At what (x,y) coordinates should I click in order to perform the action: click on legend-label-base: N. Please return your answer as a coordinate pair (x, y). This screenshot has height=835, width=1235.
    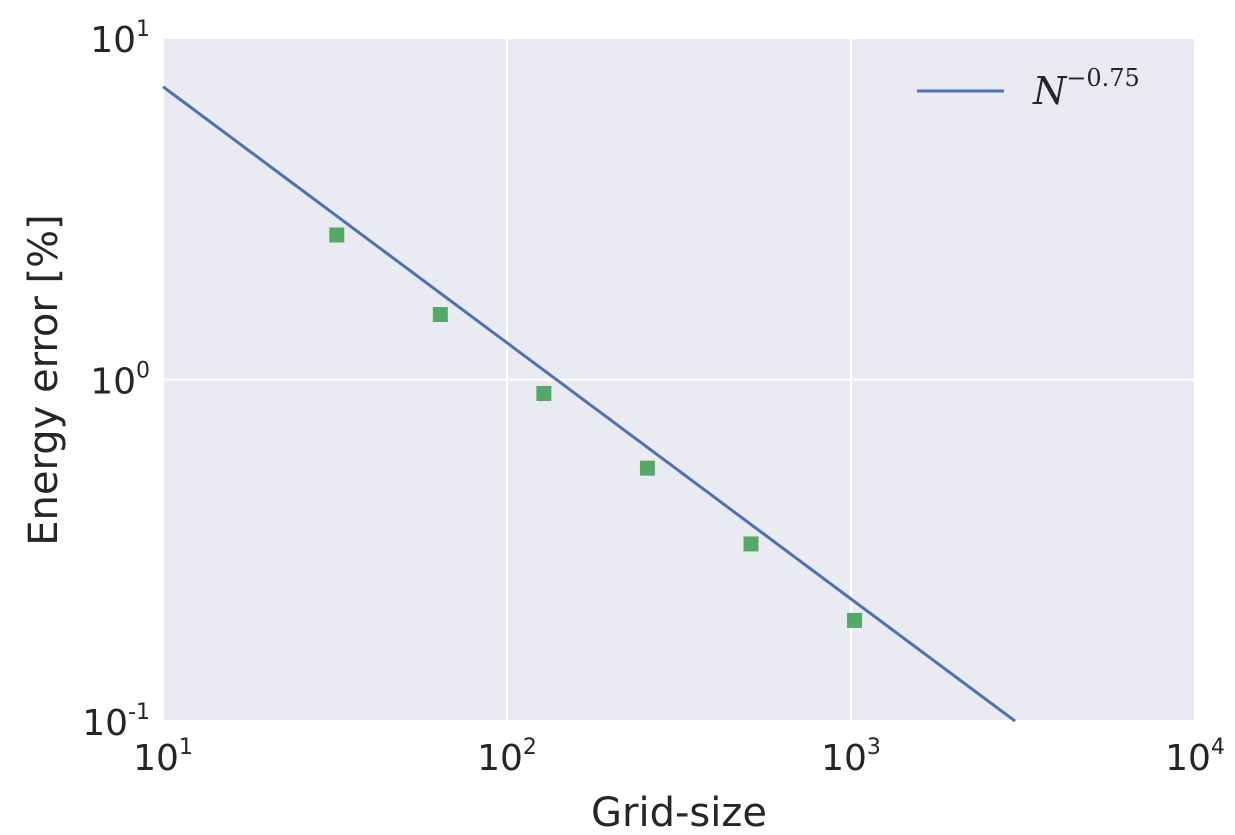
    Looking at the image, I should click on (1050, 91).